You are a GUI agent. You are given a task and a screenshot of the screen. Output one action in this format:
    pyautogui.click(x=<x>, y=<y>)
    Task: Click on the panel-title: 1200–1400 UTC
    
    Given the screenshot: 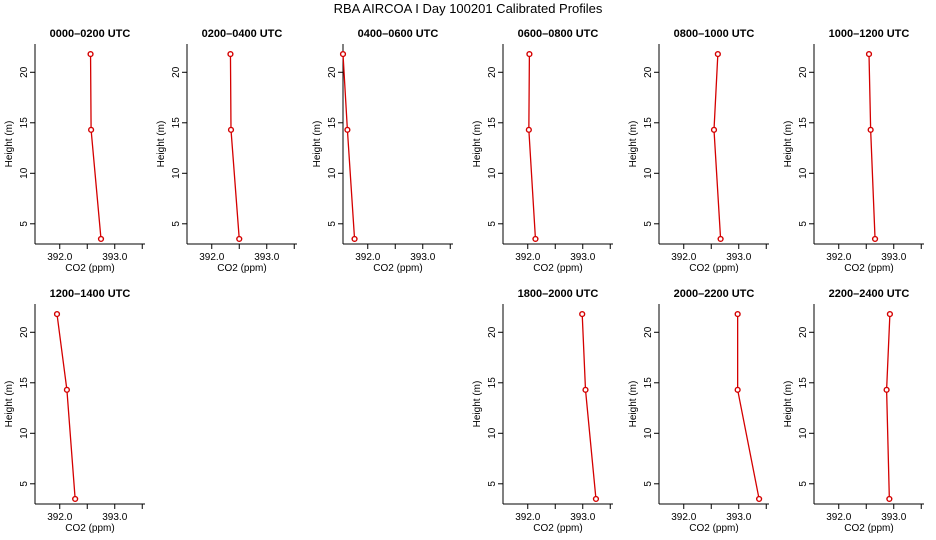 What is the action you would take?
    pyautogui.click(x=90, y=294)
    